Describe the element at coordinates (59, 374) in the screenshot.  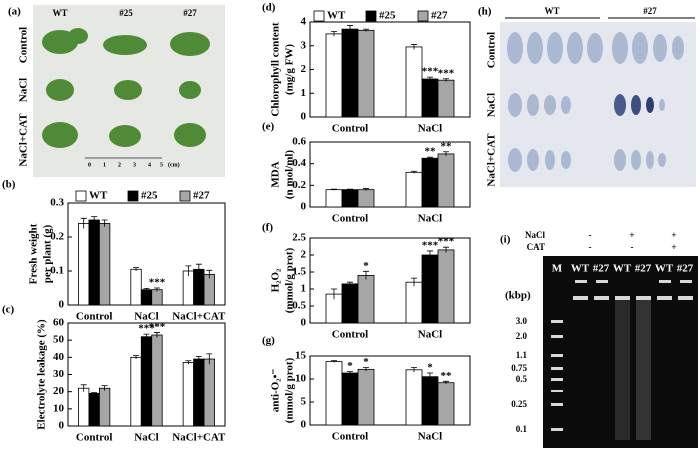
I see `y-tick-label: 30` at that location.